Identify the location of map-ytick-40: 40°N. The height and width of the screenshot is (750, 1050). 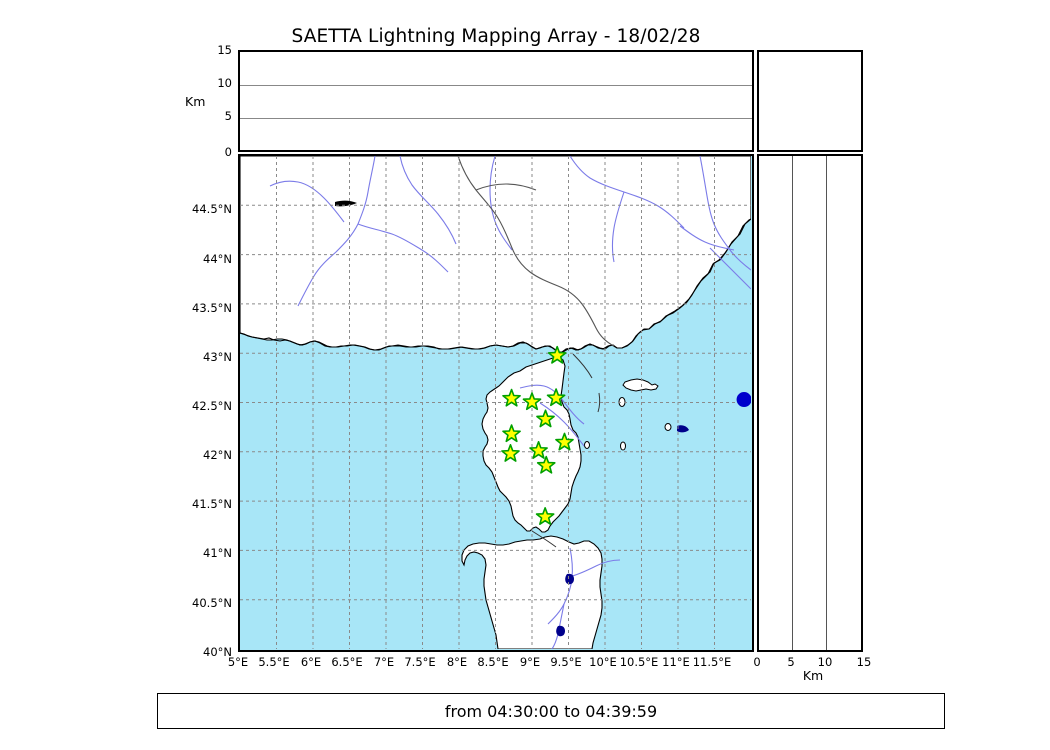
(217, 652).